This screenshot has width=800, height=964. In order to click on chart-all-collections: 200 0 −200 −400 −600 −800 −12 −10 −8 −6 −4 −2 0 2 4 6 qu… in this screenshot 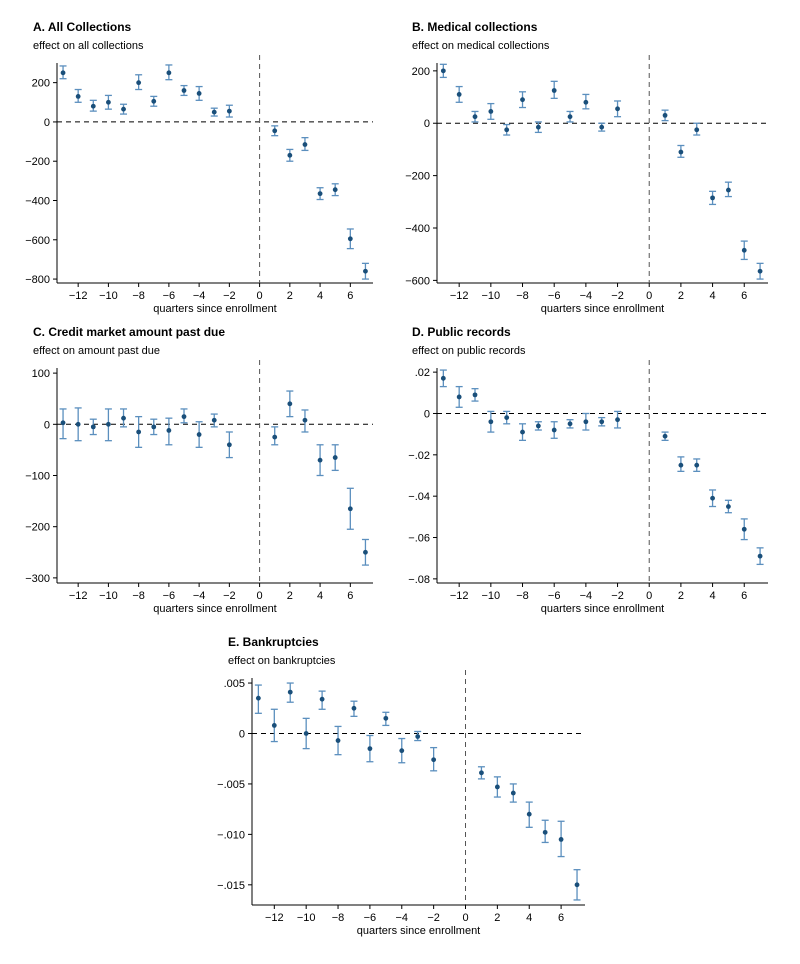, I will do `click(199, 185)`.